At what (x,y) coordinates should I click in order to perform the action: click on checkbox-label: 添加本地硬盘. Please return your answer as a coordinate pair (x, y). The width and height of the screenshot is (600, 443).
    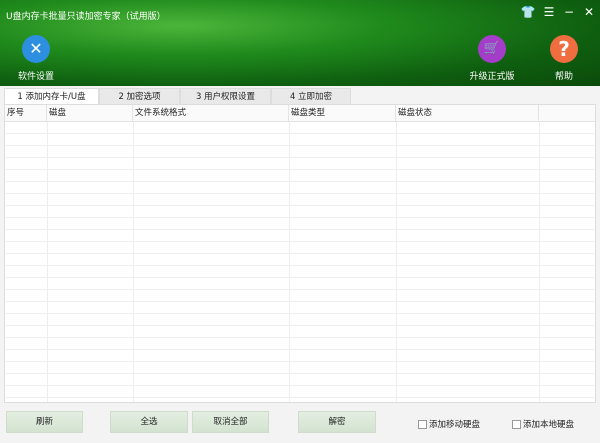
    Looking at the image, I should click on (549, 425).